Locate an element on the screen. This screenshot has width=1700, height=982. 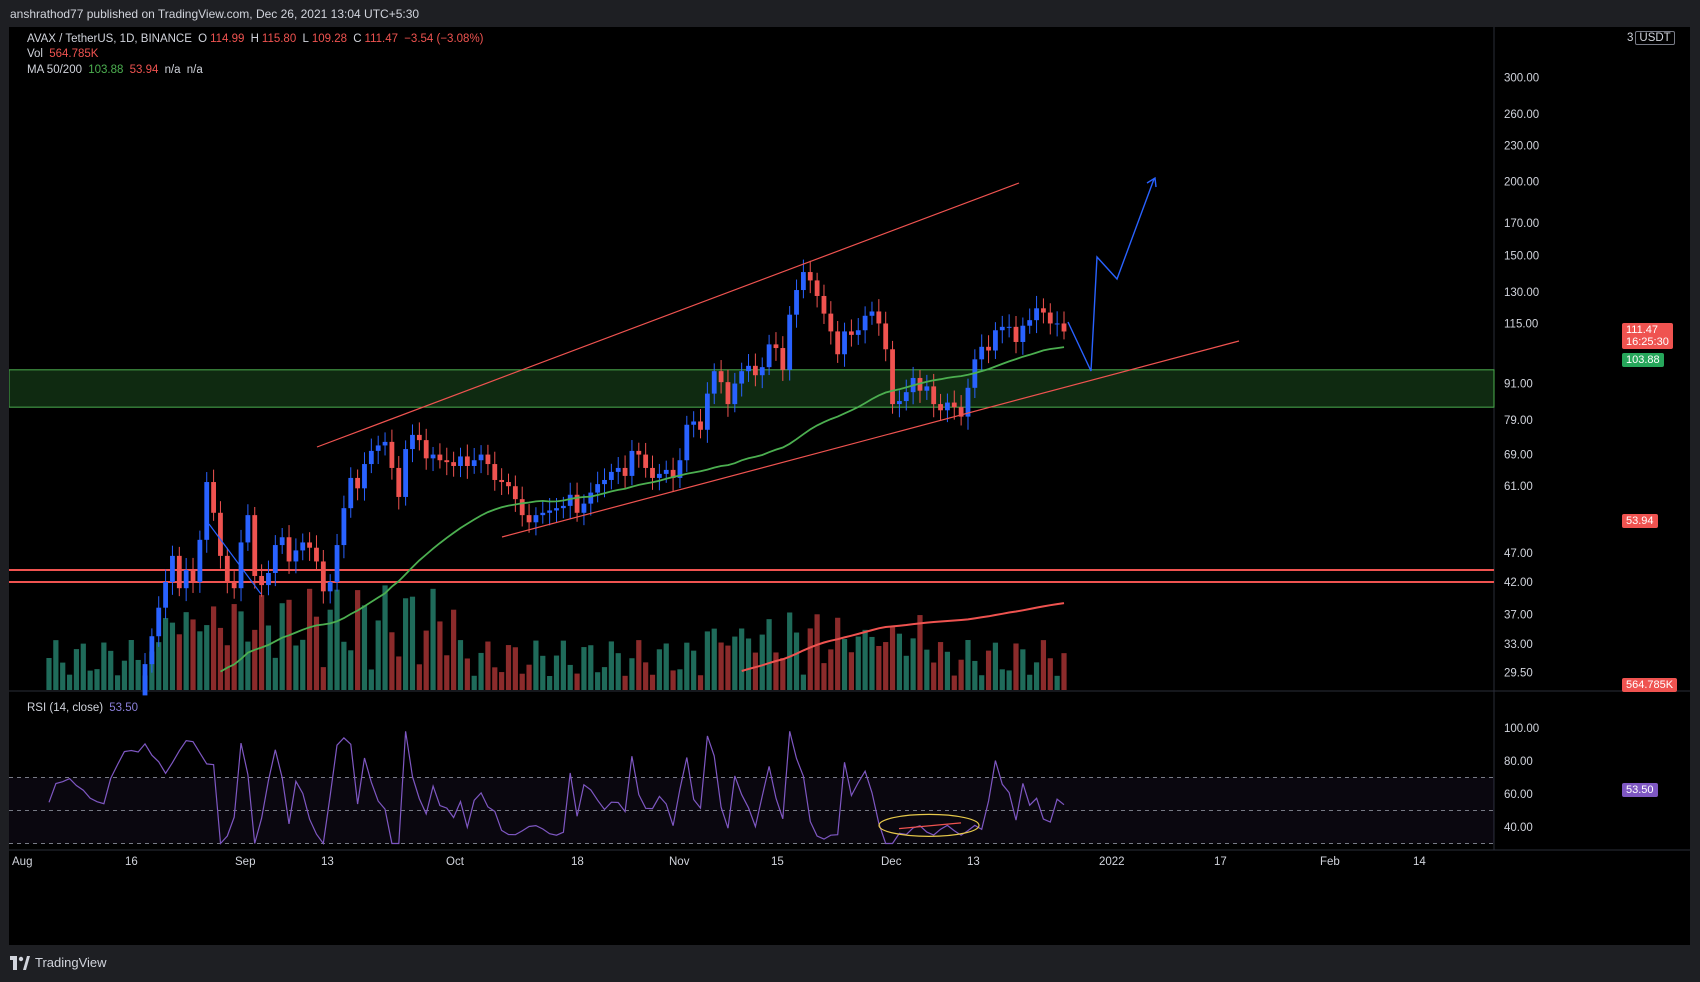
time-tick-label: Sep is located at coordinates (245, 862).